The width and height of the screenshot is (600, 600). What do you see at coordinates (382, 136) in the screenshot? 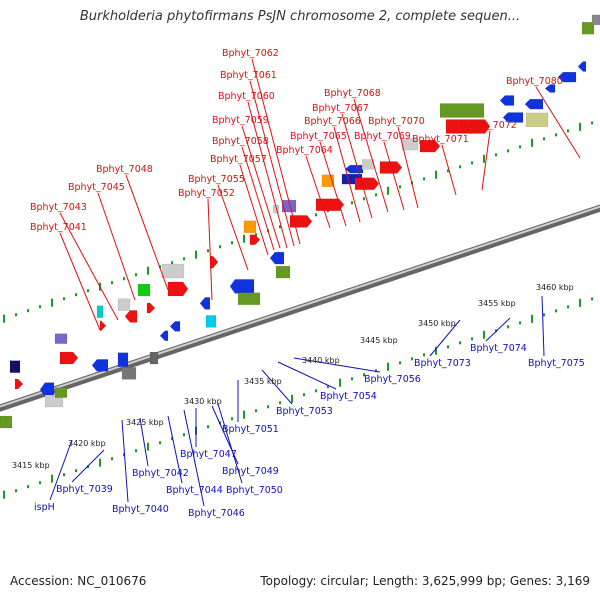
I see `gene-label-top: Bphyt_7069` at bounding box center [382, 136].